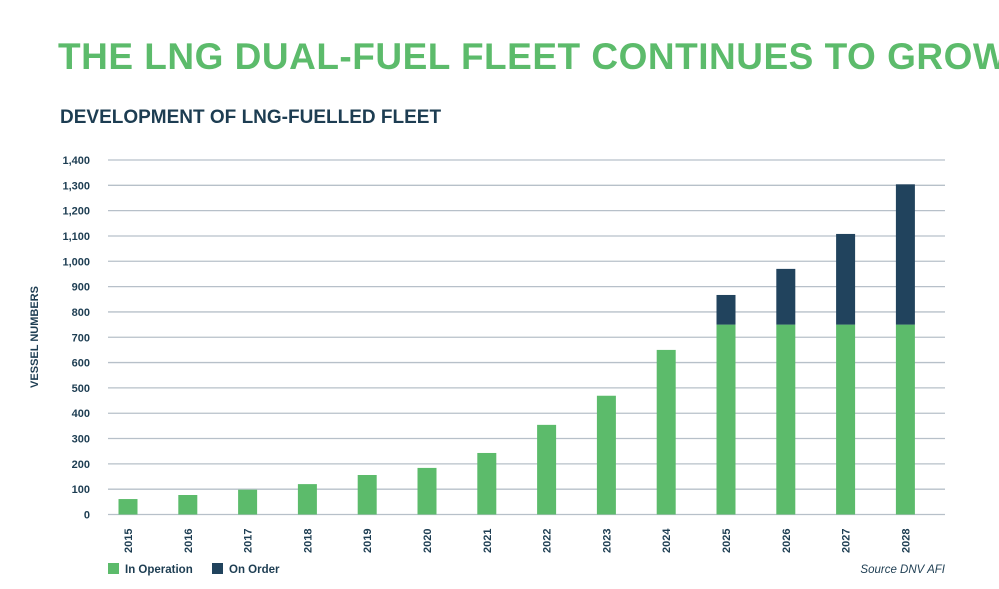 Image resolution: width=999 pixels, height=589 pixels. I want to click on y-tick-label: 200, so click(81, 465).